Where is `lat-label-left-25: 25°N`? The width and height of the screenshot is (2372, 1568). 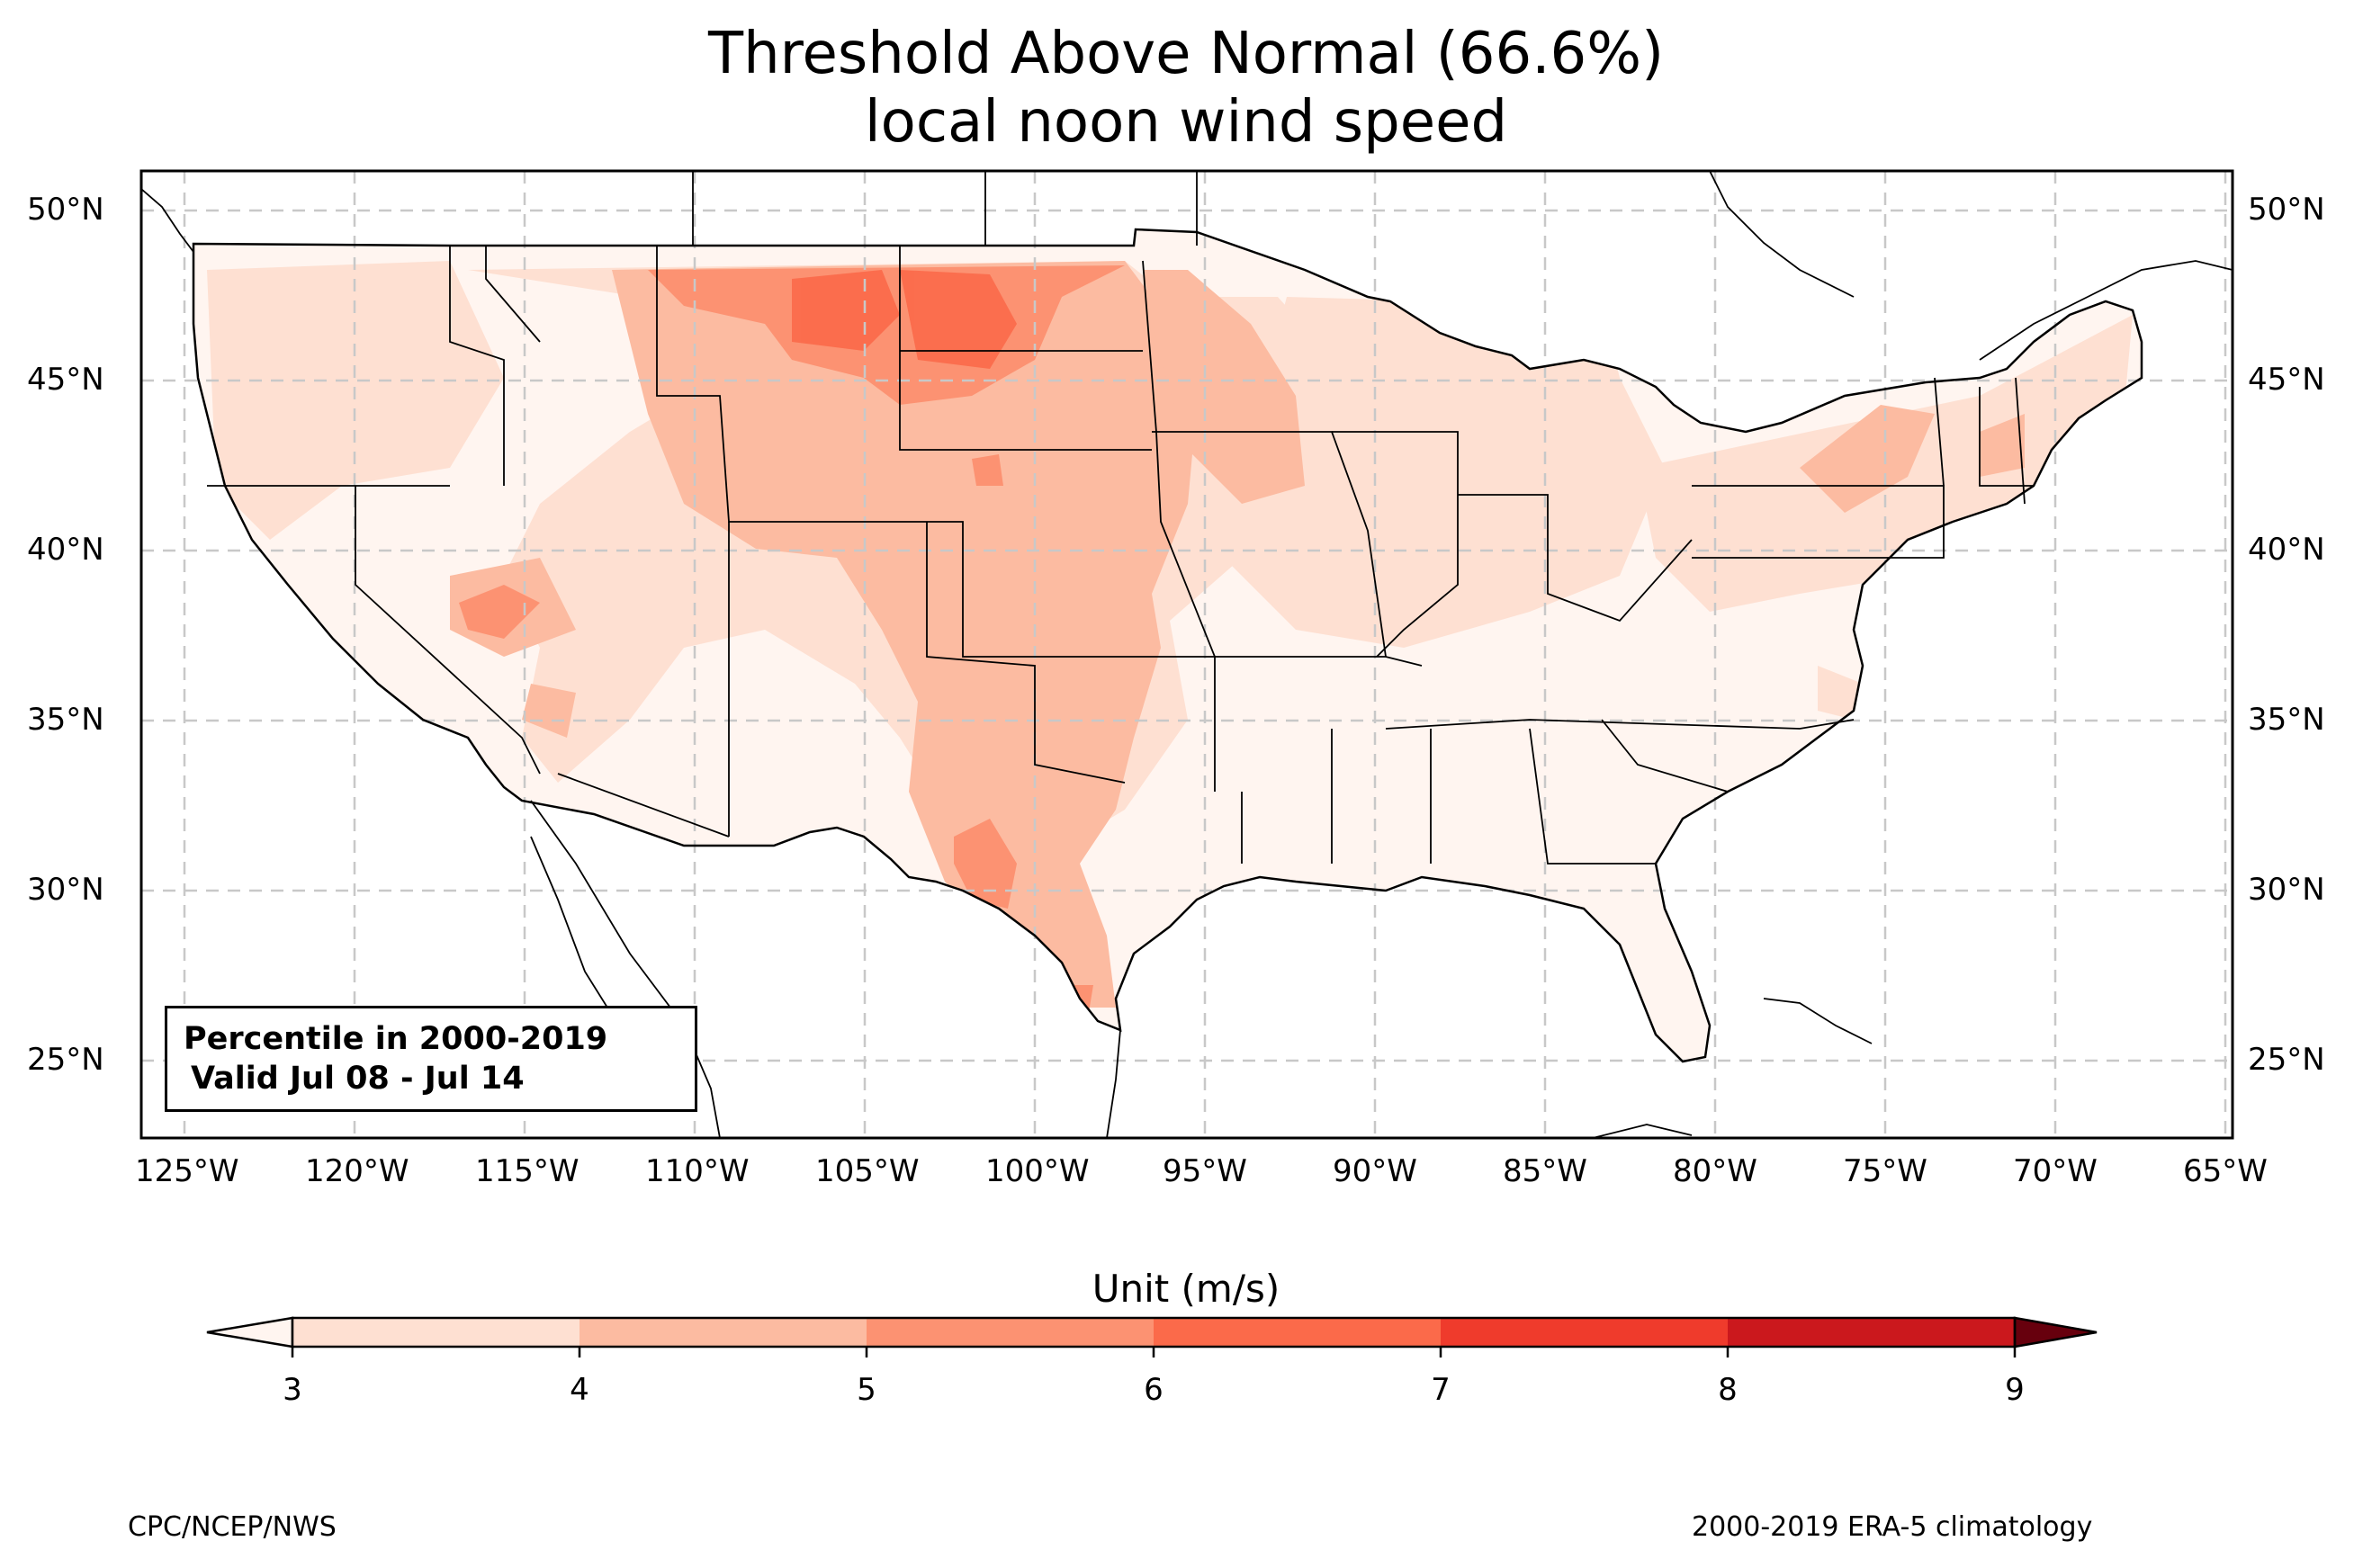 lat-label-left-25: 25°N is located at coordinates (65, 1060).